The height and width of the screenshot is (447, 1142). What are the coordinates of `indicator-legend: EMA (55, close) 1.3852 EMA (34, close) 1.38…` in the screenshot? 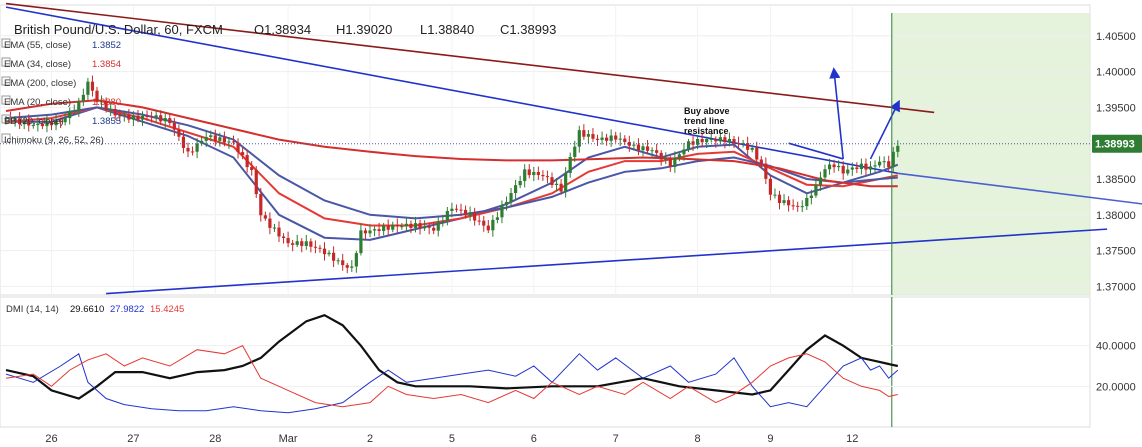 It's located at (61, 92).